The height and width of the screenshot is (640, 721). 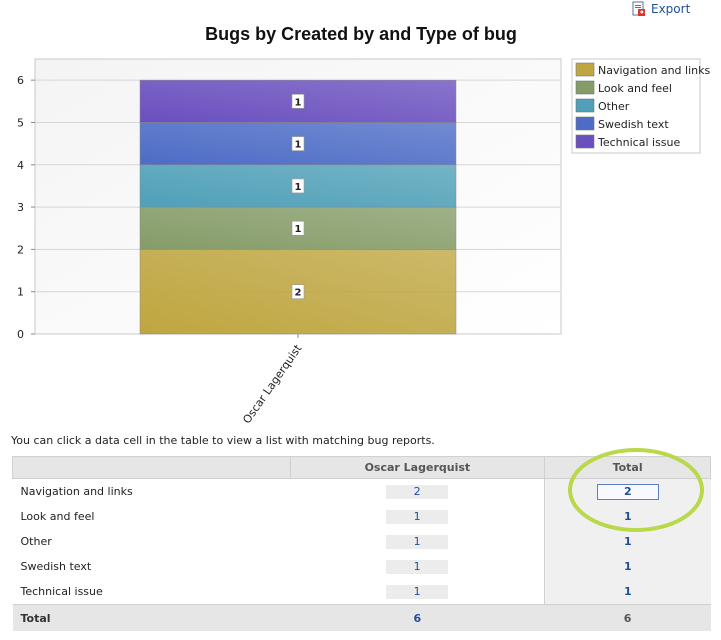 I want to click on y-tick-label: 1, so click(x=20, y=292).